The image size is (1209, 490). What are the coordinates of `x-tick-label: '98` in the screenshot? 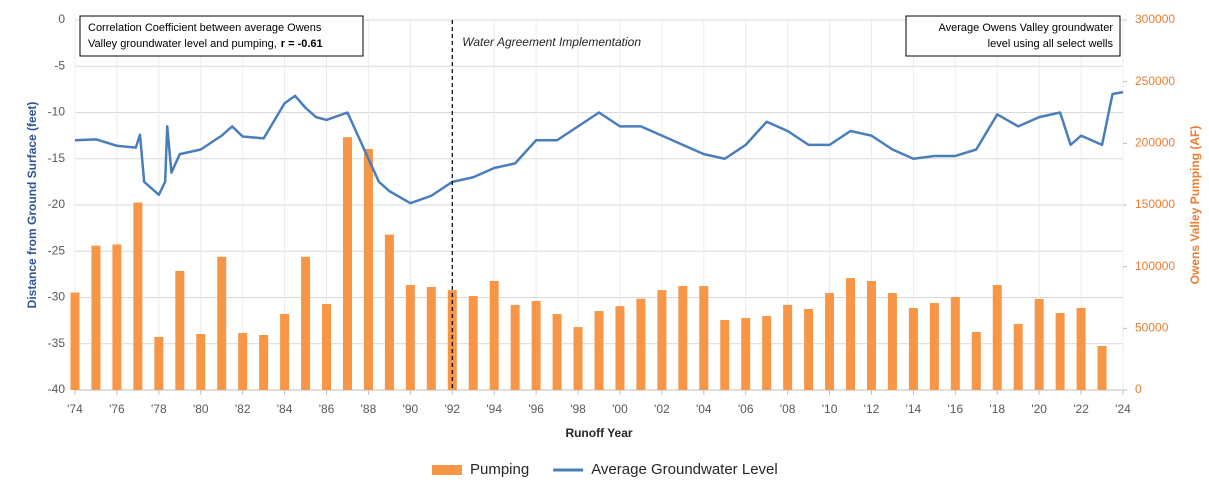 It's located at (578, 409).